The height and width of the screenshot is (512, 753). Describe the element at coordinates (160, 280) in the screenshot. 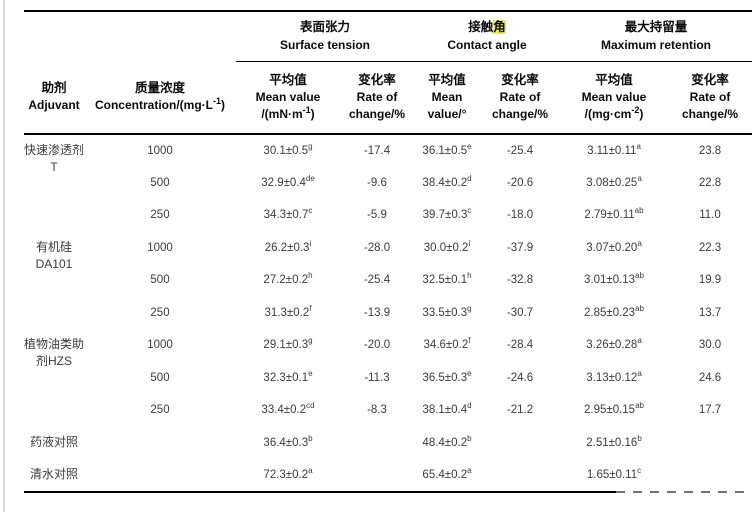

I see `concentration-cell: 500` at that location.